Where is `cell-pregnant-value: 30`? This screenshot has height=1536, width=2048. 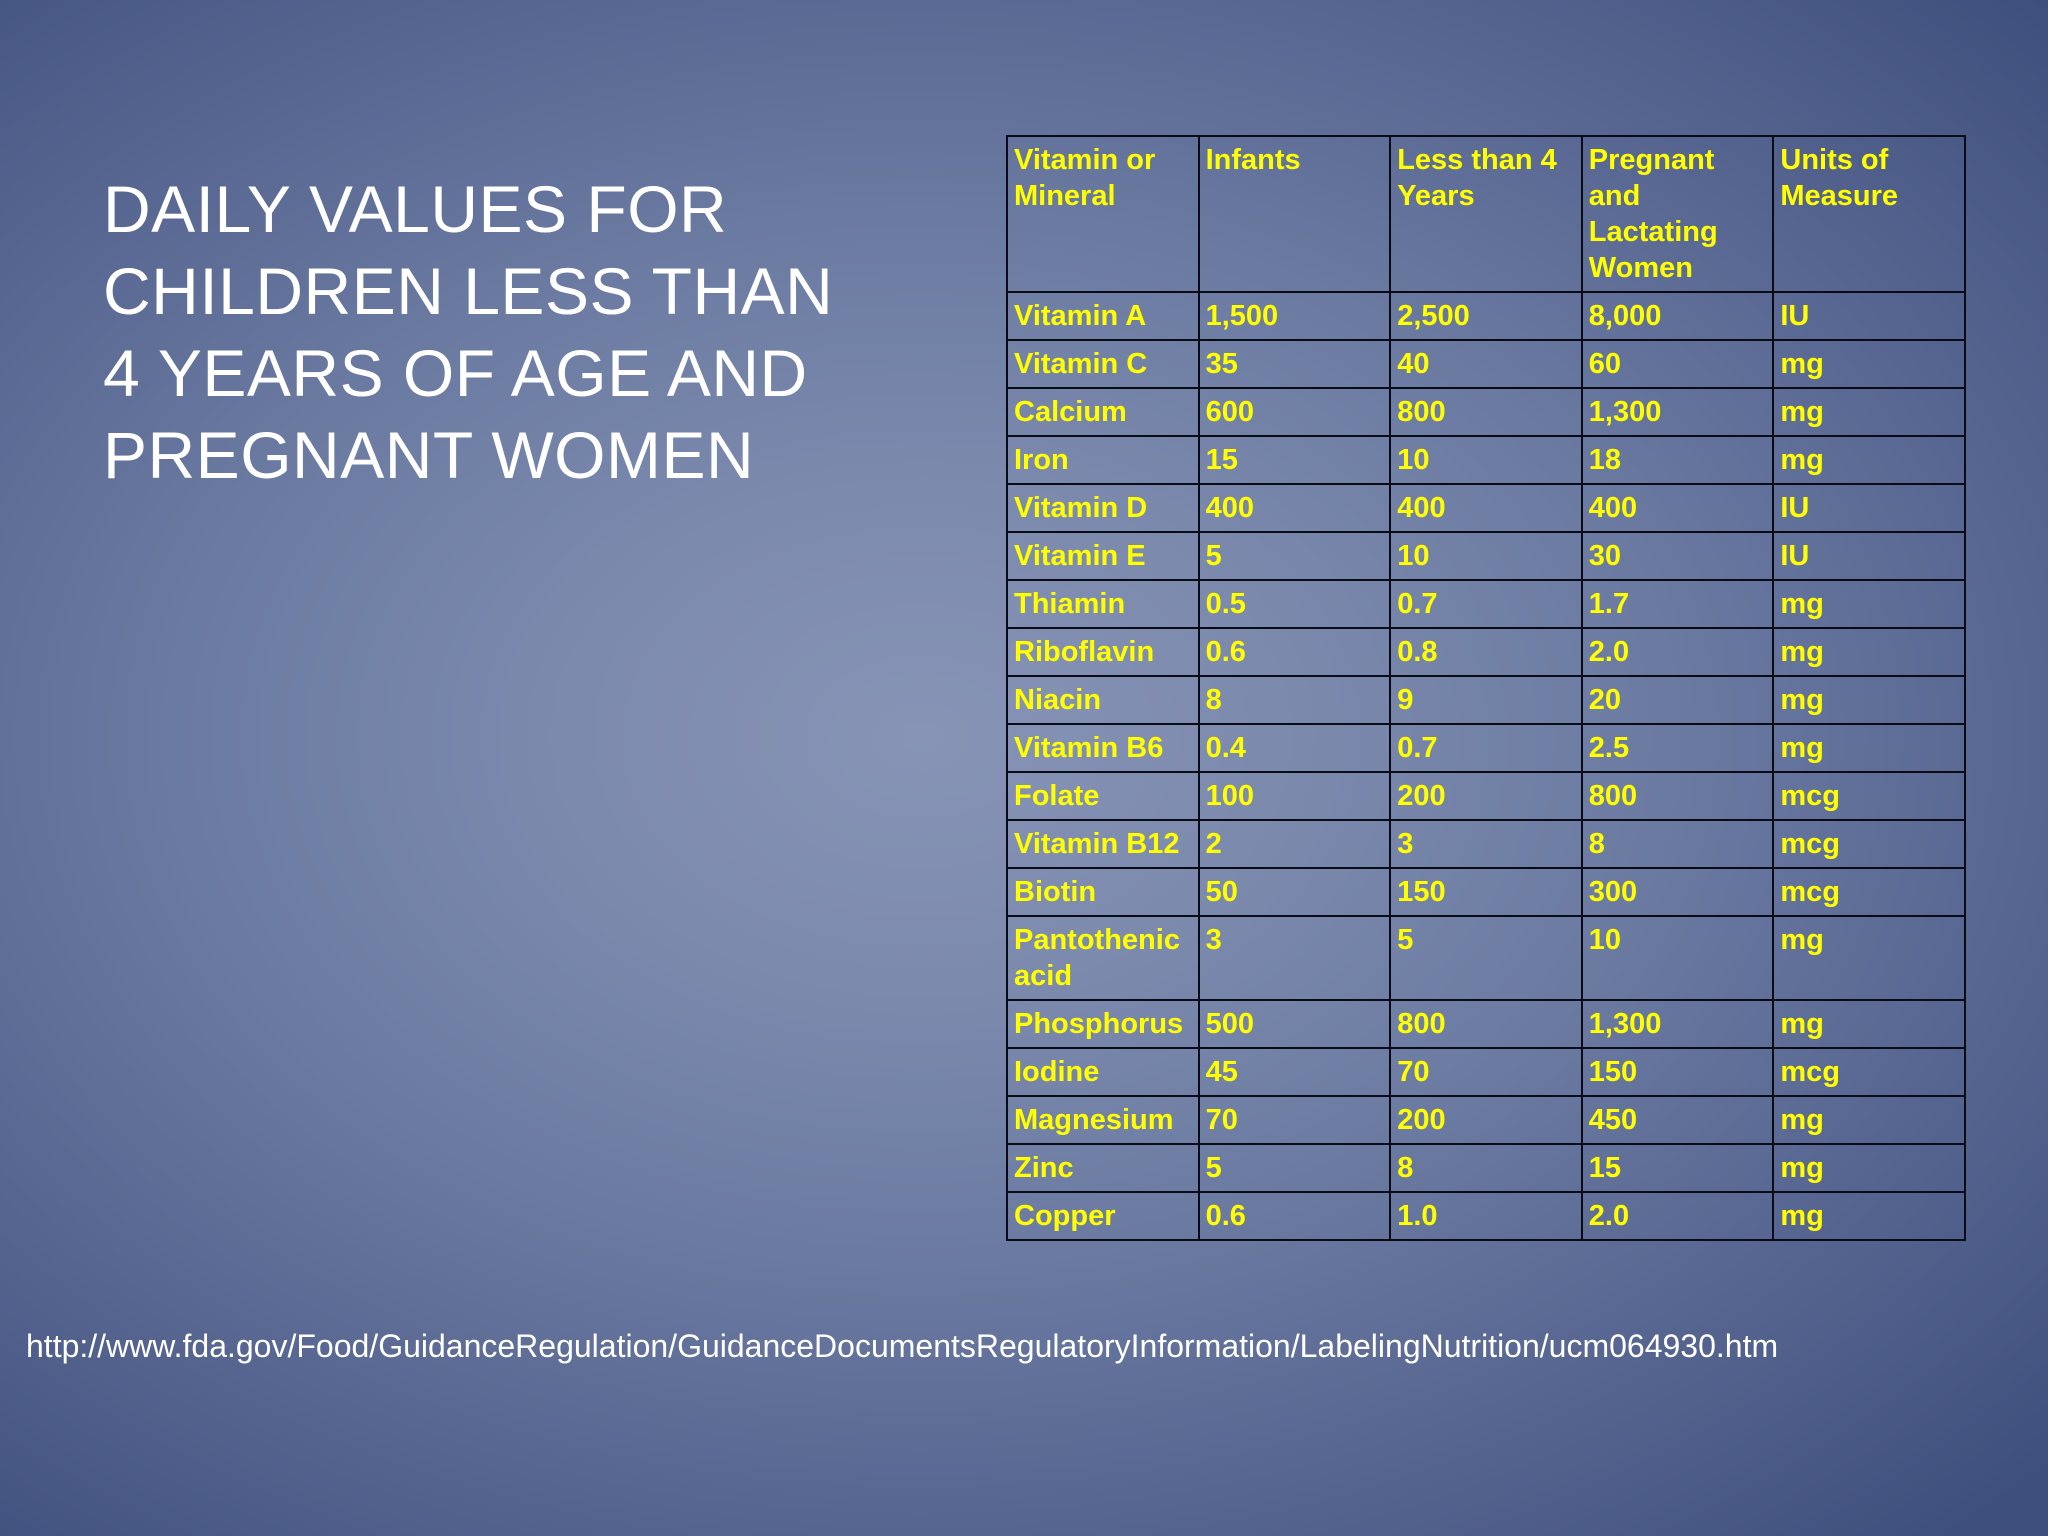
cell-pregnant-value: 30 is located at coordinates (1677, 556).